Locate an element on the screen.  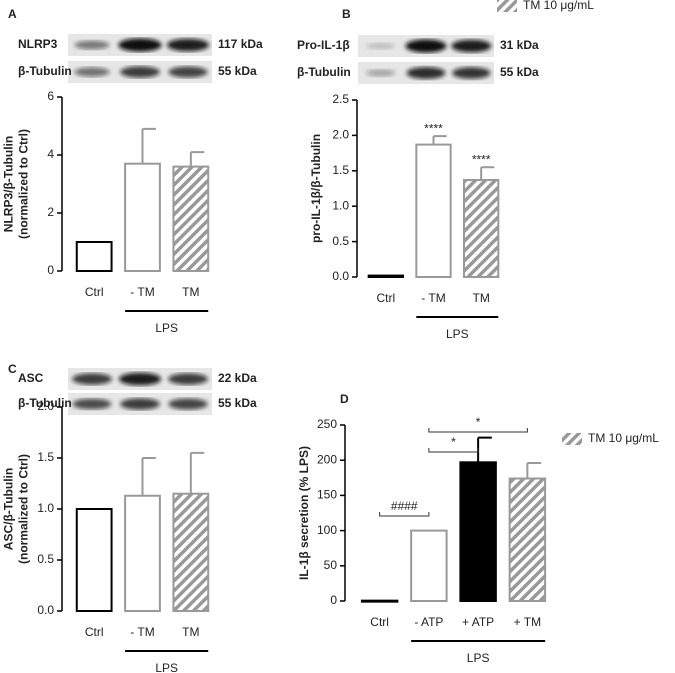
y-axis-label: IL-1β secretion (% LPS) is located at coordinates (304, 513).